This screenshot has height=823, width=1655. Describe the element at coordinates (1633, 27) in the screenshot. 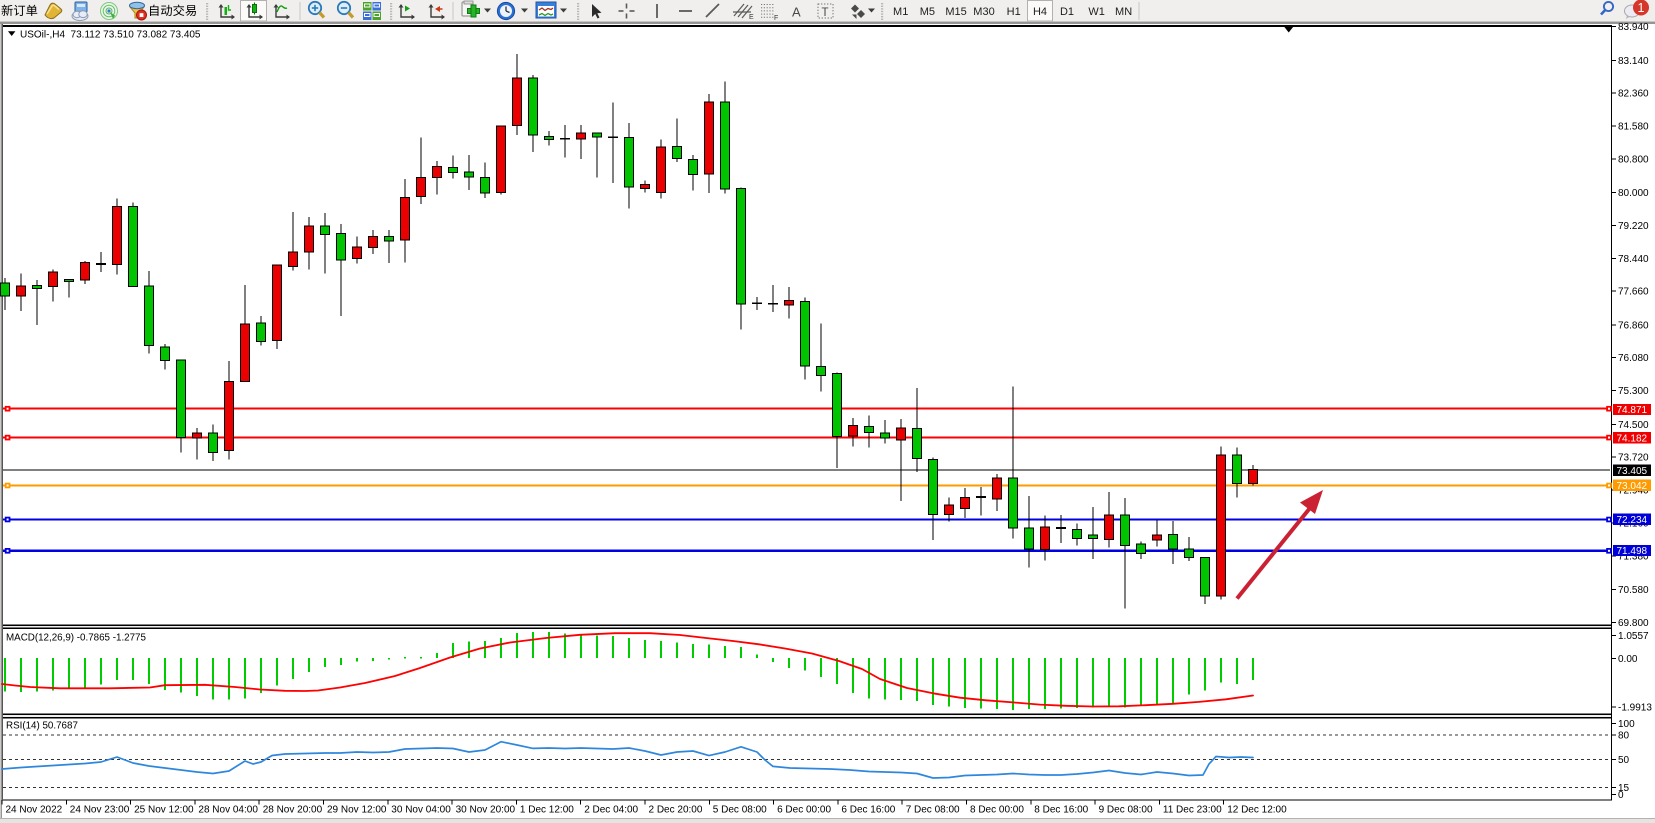

I see `svg-text: 83.940` at that location.